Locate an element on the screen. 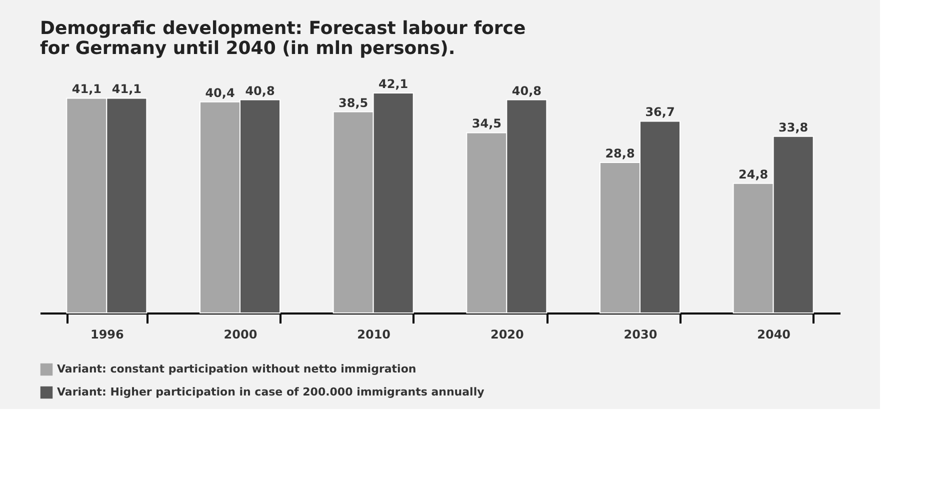  legend-label: Variant: constant participation without netto immigration is located at coordinates (236, 369).